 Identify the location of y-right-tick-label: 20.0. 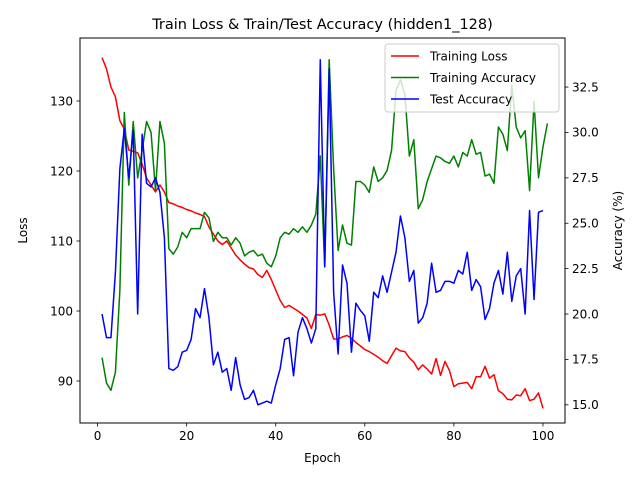
(585, 314).